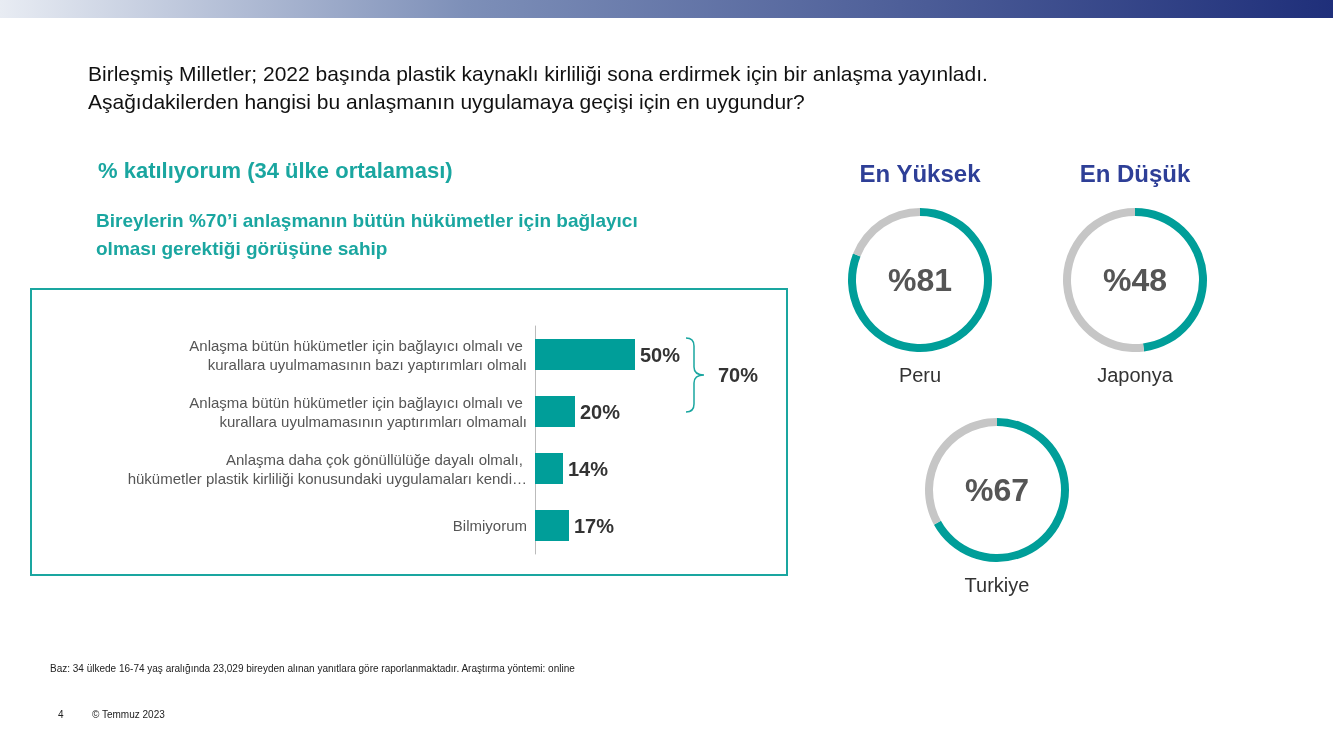 Image resolution: width=1333 pixels, height=750 pixels. I want to click on chart-title: En Düşük, so click(1135, 174).